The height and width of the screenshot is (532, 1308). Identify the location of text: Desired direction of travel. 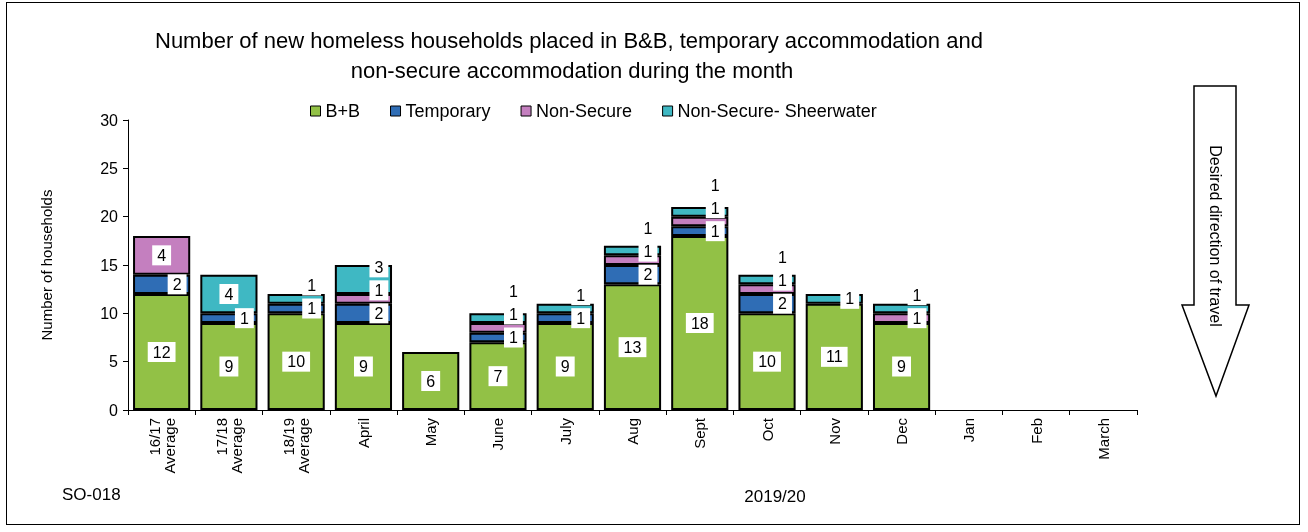
(1215, 236).